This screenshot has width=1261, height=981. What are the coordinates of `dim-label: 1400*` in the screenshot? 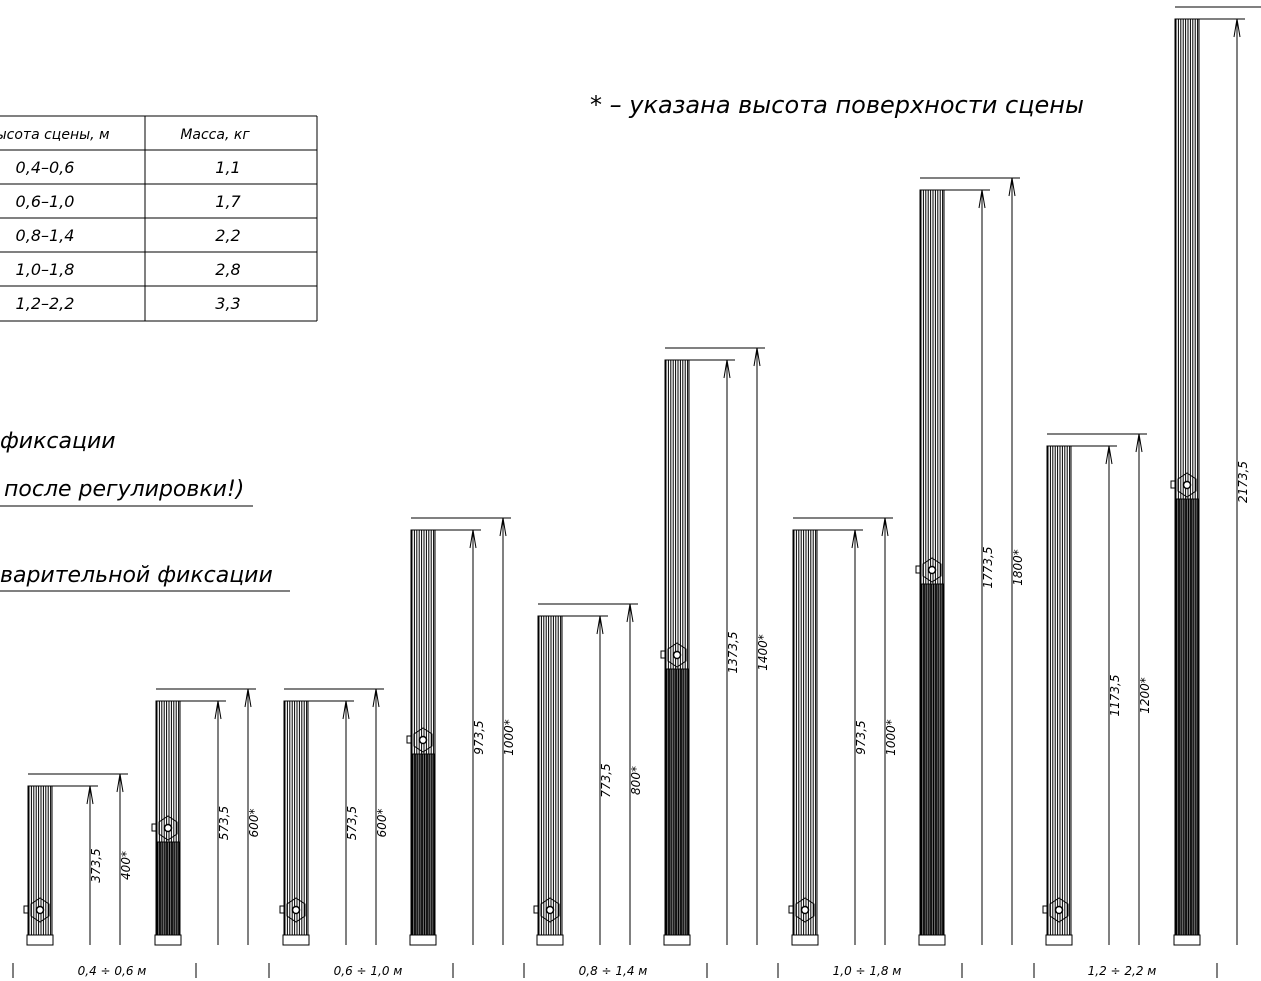 It's located at (763, 652).